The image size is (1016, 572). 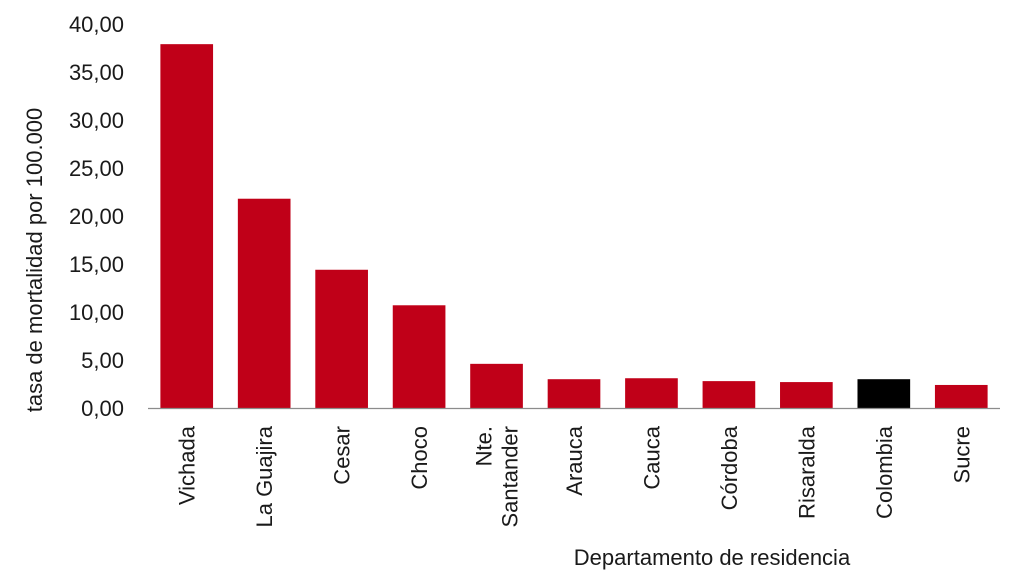 I want to click on x-tick-label: Nte. Santander, so click(x=497, y=477).